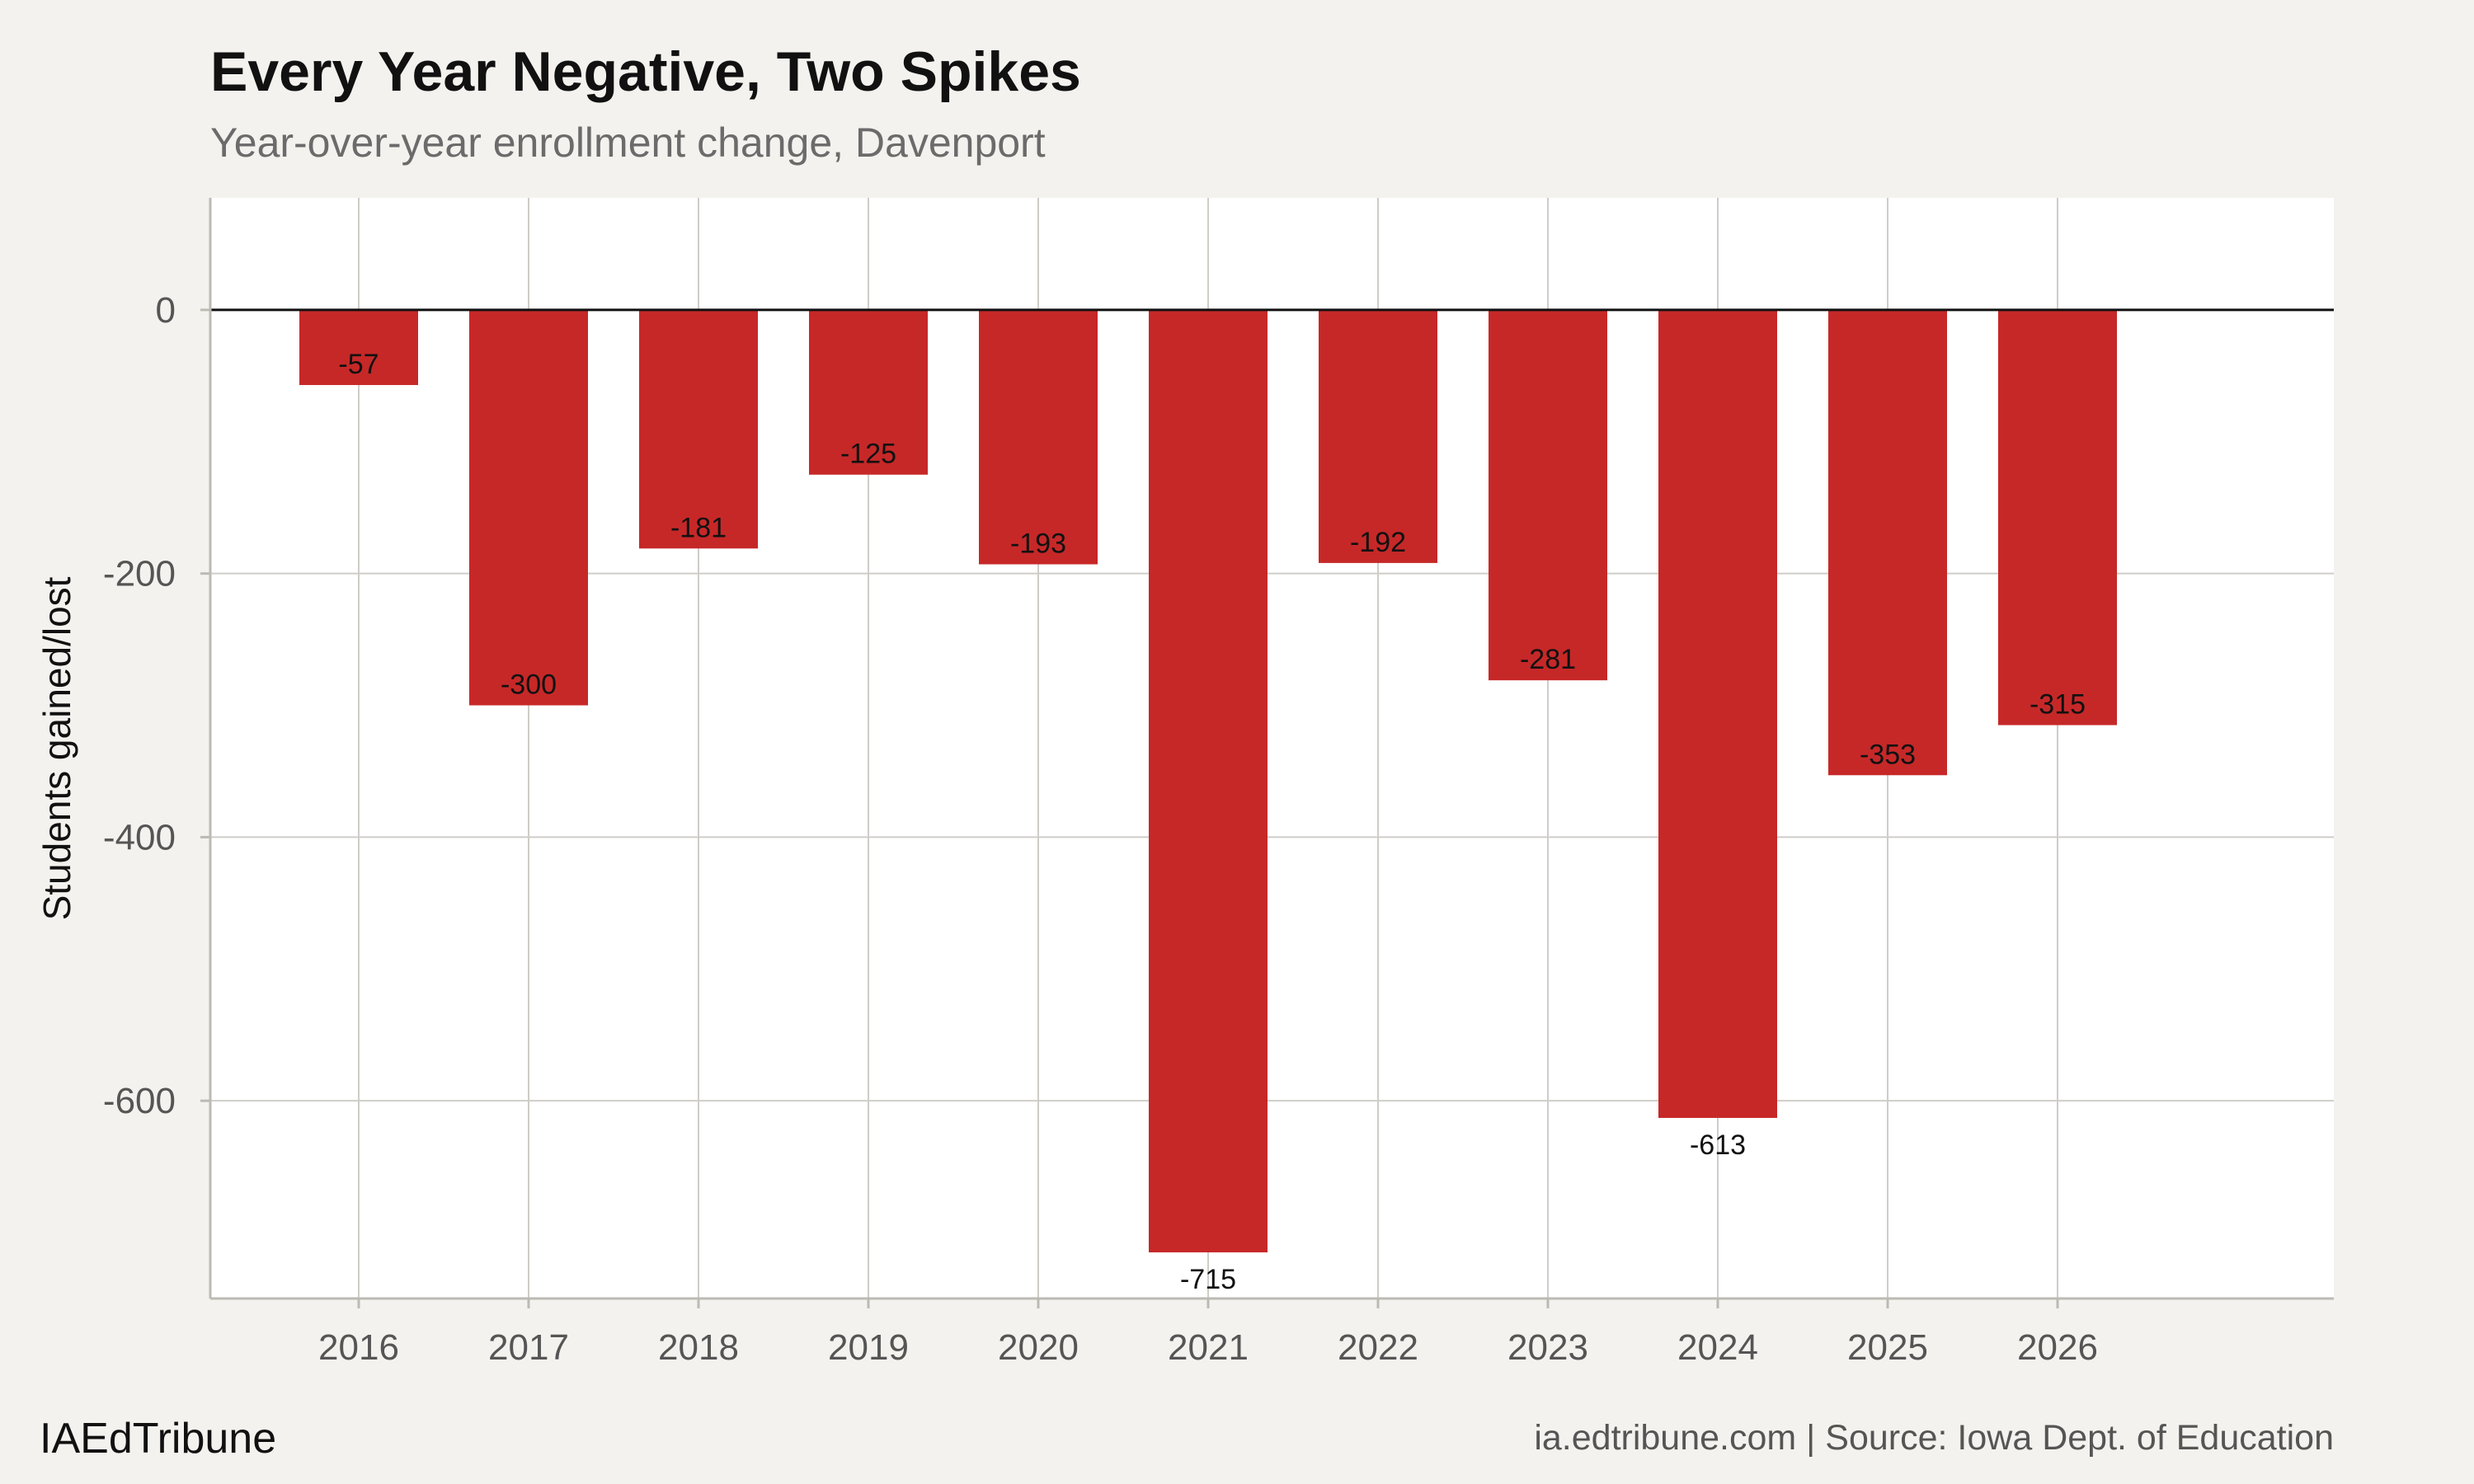 Image resolution: width=2474 pixels, height=1484 pixels. Describe the element at coordinates (56, 748) in the screenshot. I see `y-axis-title: Students gained/lost` at that location.